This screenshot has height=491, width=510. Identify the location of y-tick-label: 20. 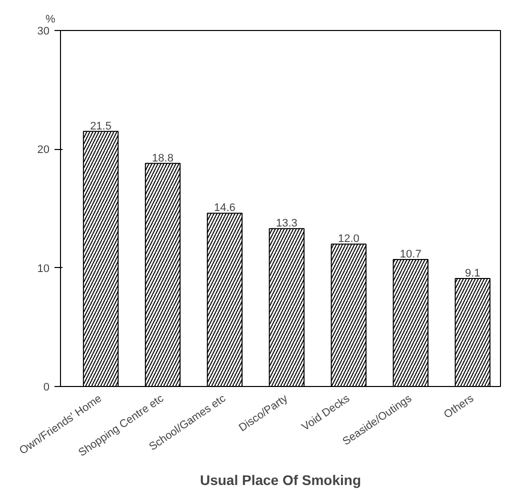
(43, 150).